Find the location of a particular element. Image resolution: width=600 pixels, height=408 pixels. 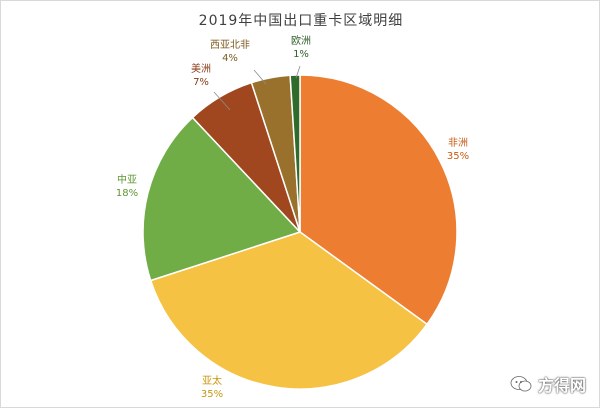

slice-name-label: 美洲 is located at coordinates (201, 68).